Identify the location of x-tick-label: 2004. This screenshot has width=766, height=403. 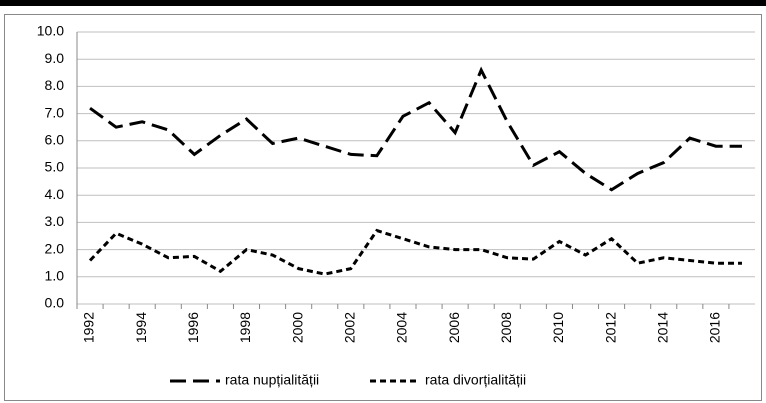
(402, 327).